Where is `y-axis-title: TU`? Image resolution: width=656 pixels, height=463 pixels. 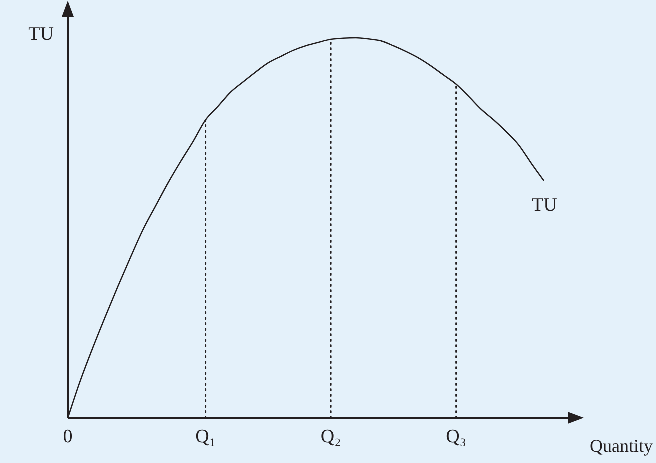 y-axis-title: TU is located at coordinates (41, 34).